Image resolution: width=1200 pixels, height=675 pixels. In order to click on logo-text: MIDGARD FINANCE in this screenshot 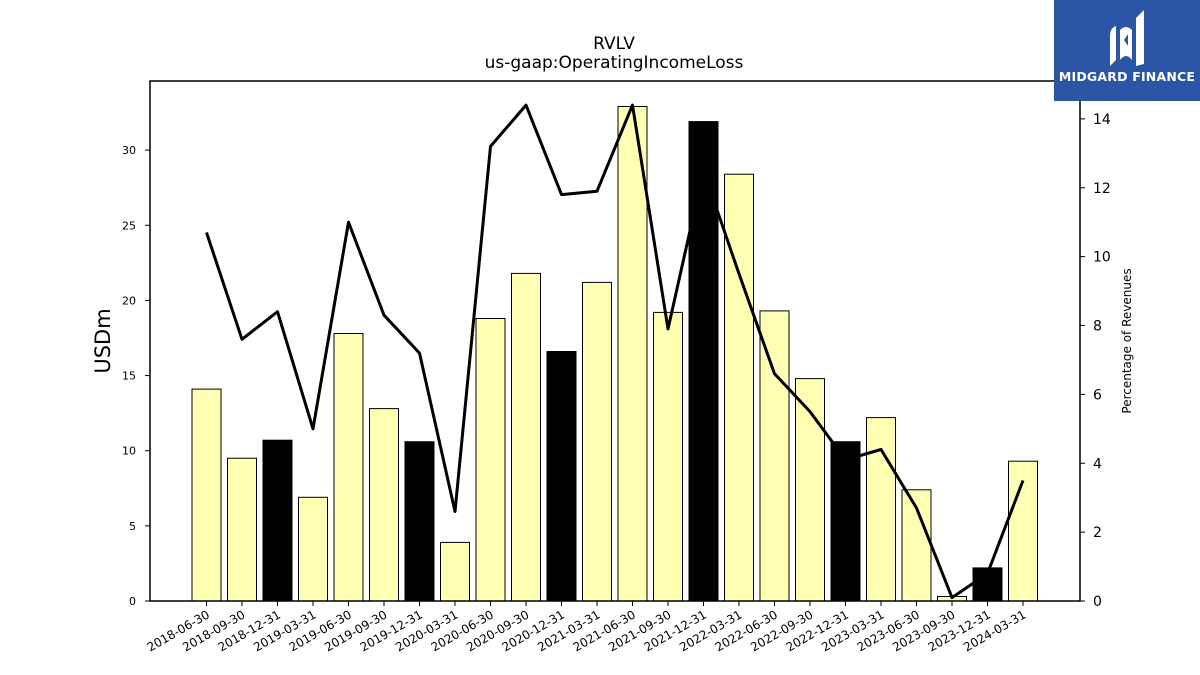, I will do `click(1127, 76)`.